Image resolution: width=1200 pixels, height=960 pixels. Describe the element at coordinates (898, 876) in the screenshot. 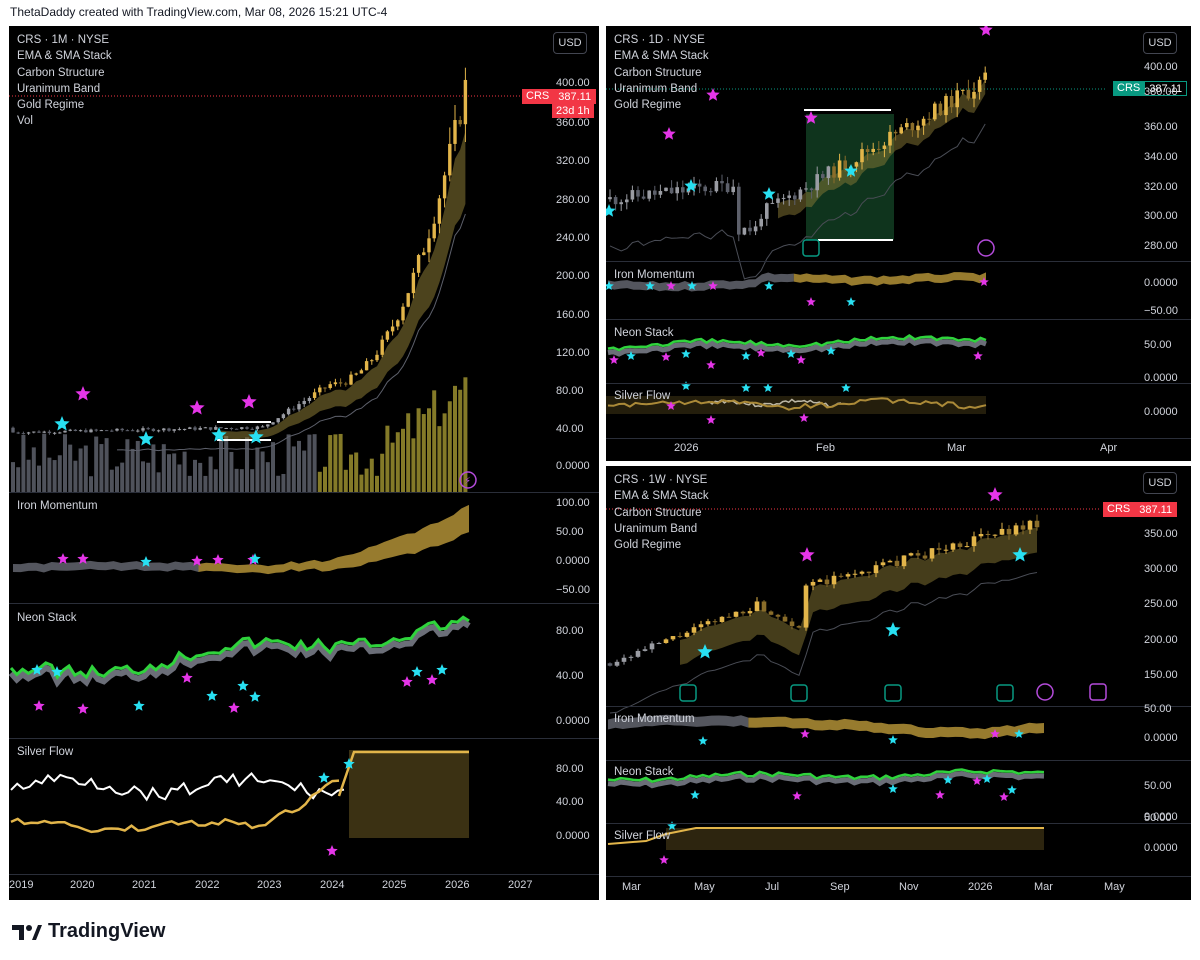

I see `time-axis-separator` at that location.